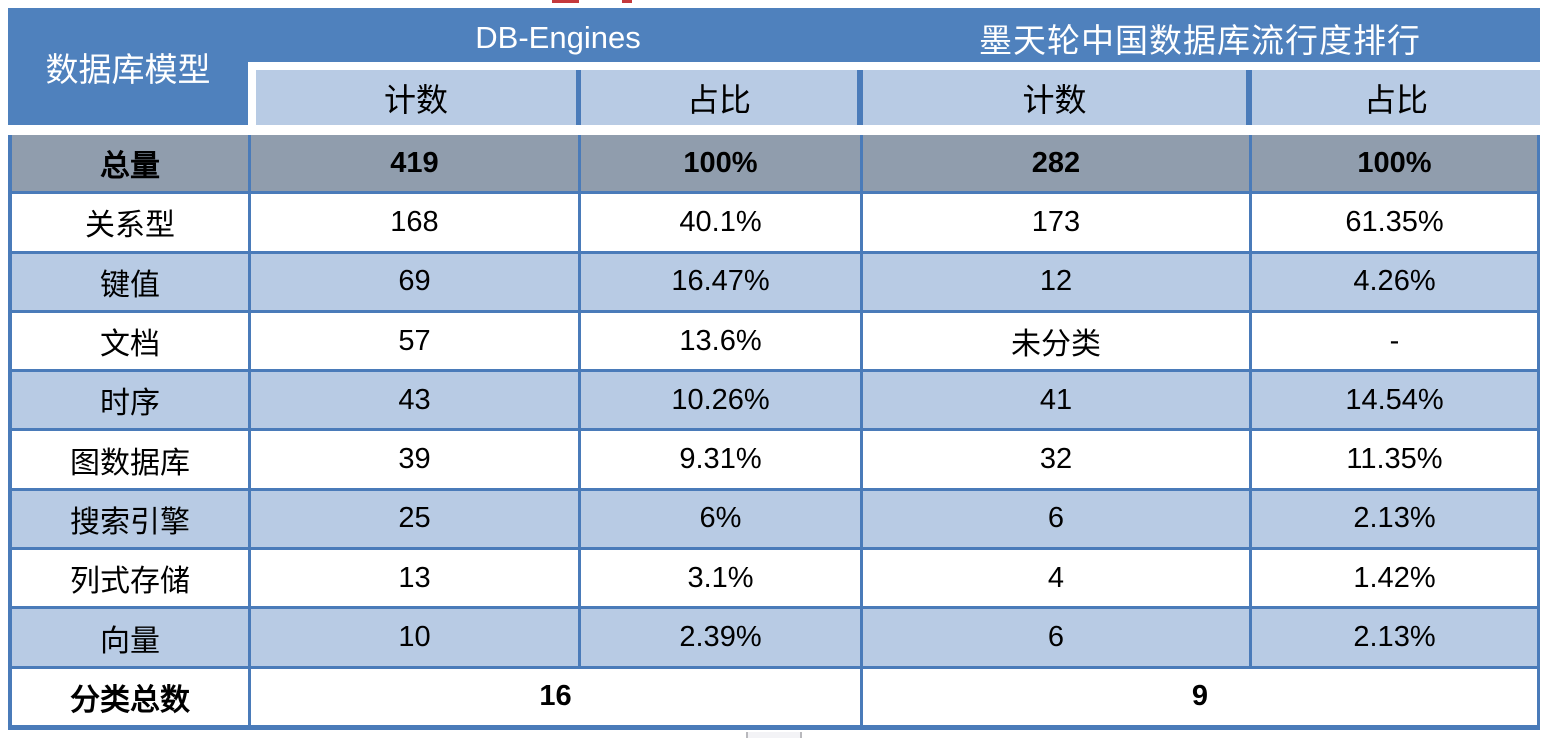 This screenshot has height=738, width=1547. Describe the element at coordinates (1394, 459) in the screenshot. I see `modb-pct-cell: 11.35%` at that location.